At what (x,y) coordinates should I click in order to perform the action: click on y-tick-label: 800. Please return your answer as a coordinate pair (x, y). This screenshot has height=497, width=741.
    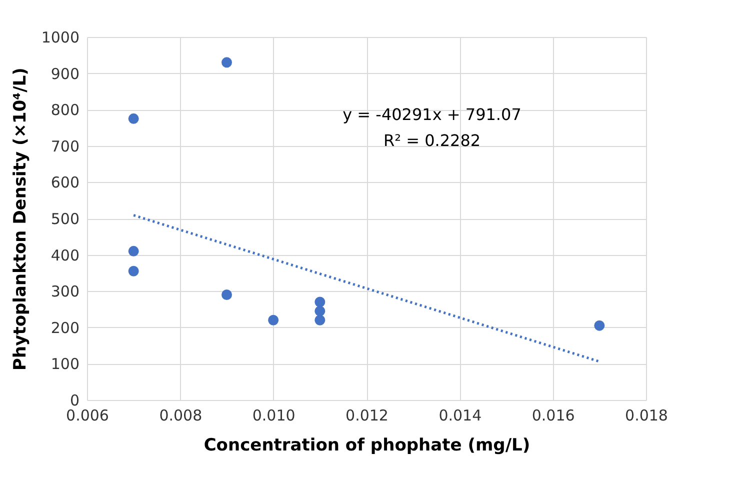
    Looking at the image, I should click on (65, 110).